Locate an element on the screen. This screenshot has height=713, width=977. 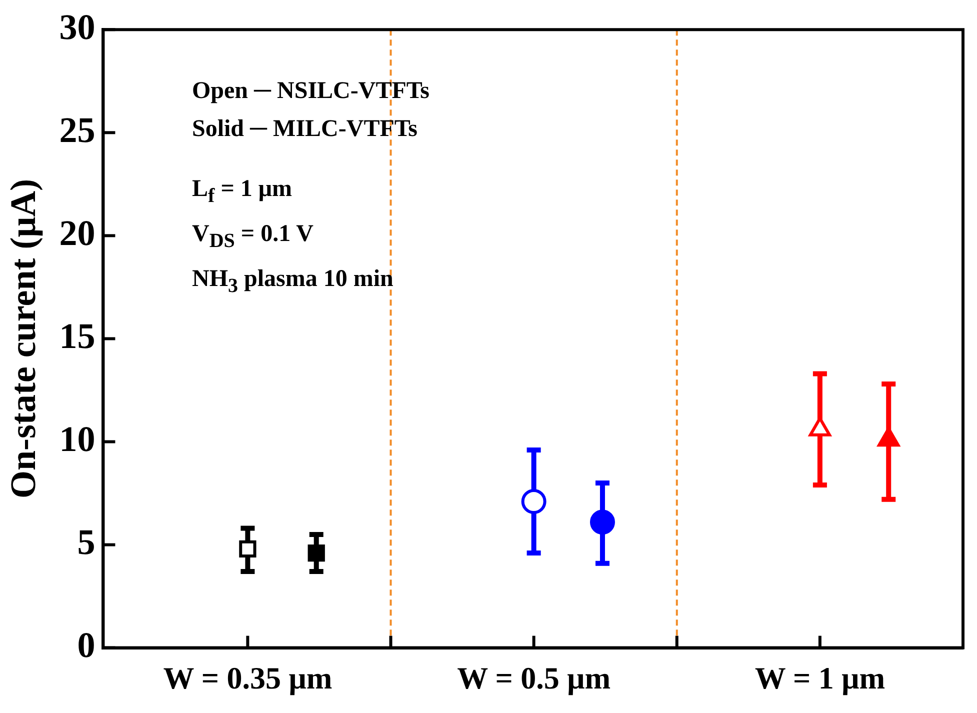
annotation: Open ─ NSILC-VTFTs is located at coordinates (311, 91).